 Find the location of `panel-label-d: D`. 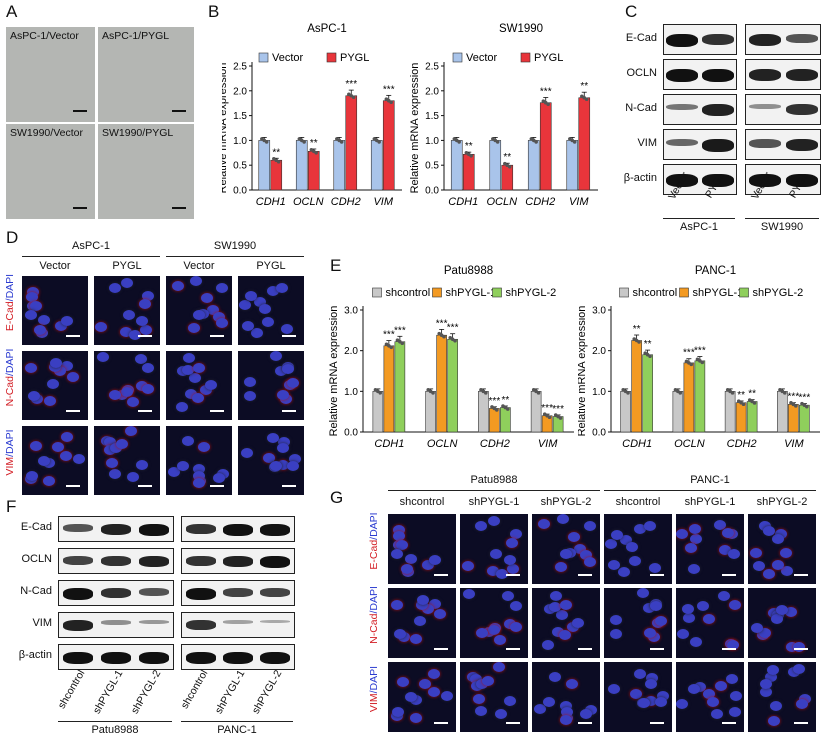

panel-label-d: D is located at coordinates (12, 237).